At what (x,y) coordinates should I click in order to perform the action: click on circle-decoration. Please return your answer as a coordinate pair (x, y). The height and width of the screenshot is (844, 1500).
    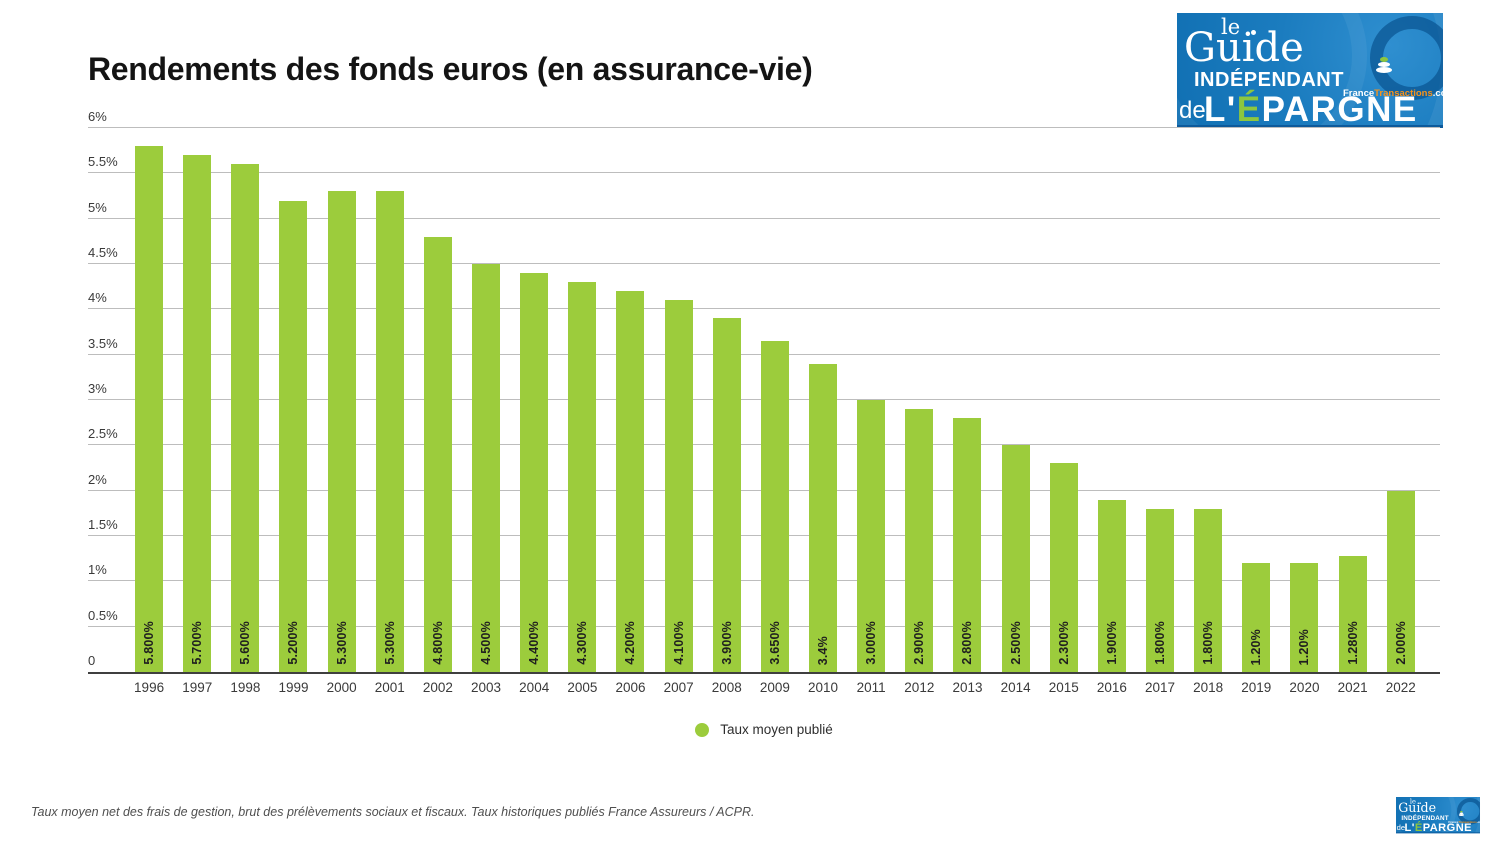
    Looking at the image, I should click on (1426, 815).